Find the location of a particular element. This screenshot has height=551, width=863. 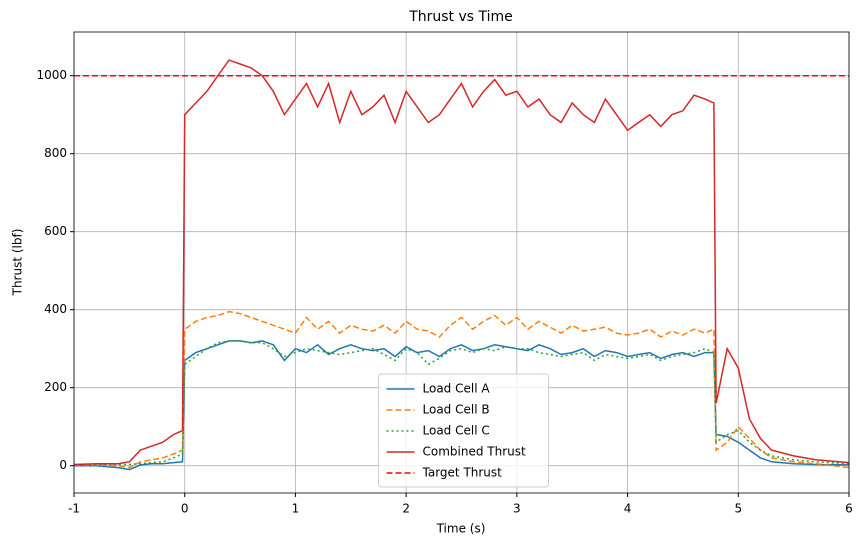

legend-label: Combined Thrust is located at coordinates (475, 452).